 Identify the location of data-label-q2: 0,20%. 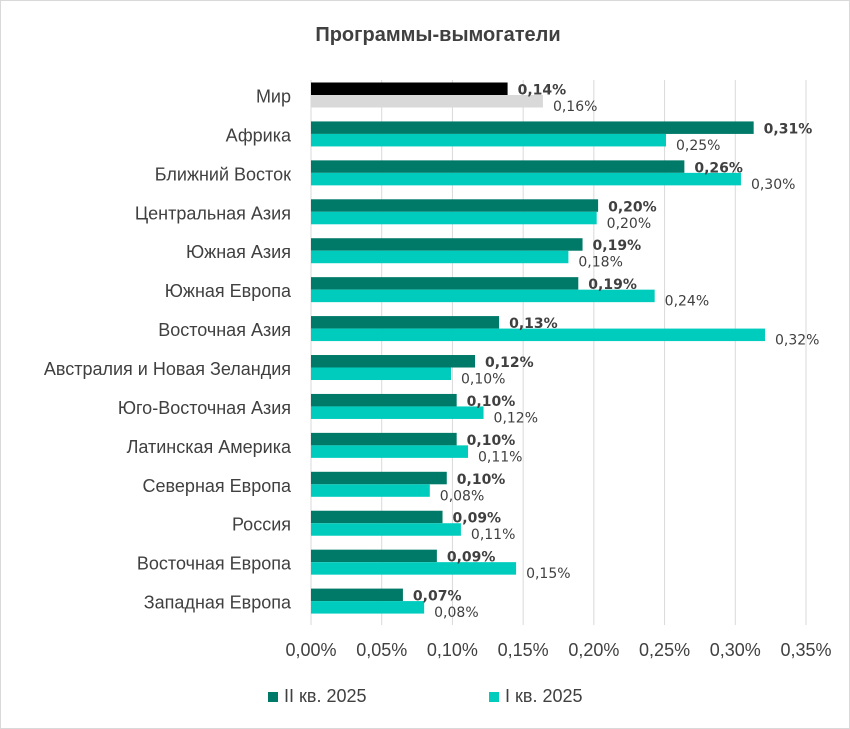
(632, 207).